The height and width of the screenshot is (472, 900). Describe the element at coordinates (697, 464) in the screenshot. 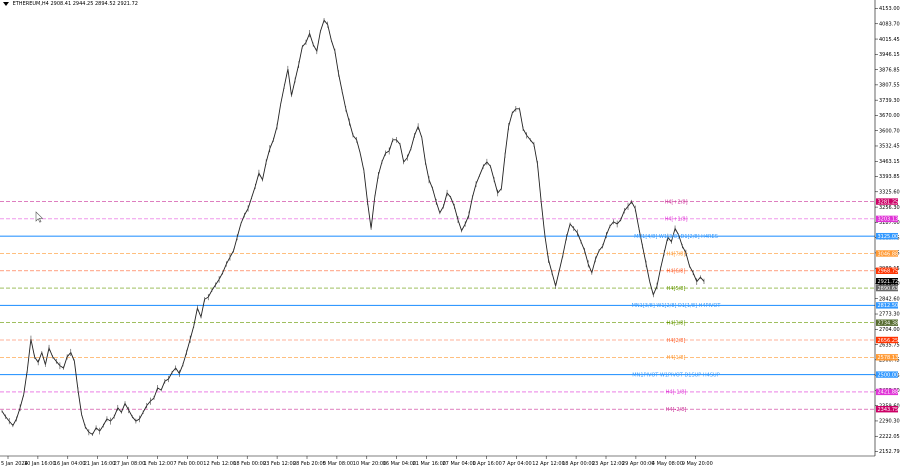

I see `x-tick-label: 9 May 20:00` at that location.